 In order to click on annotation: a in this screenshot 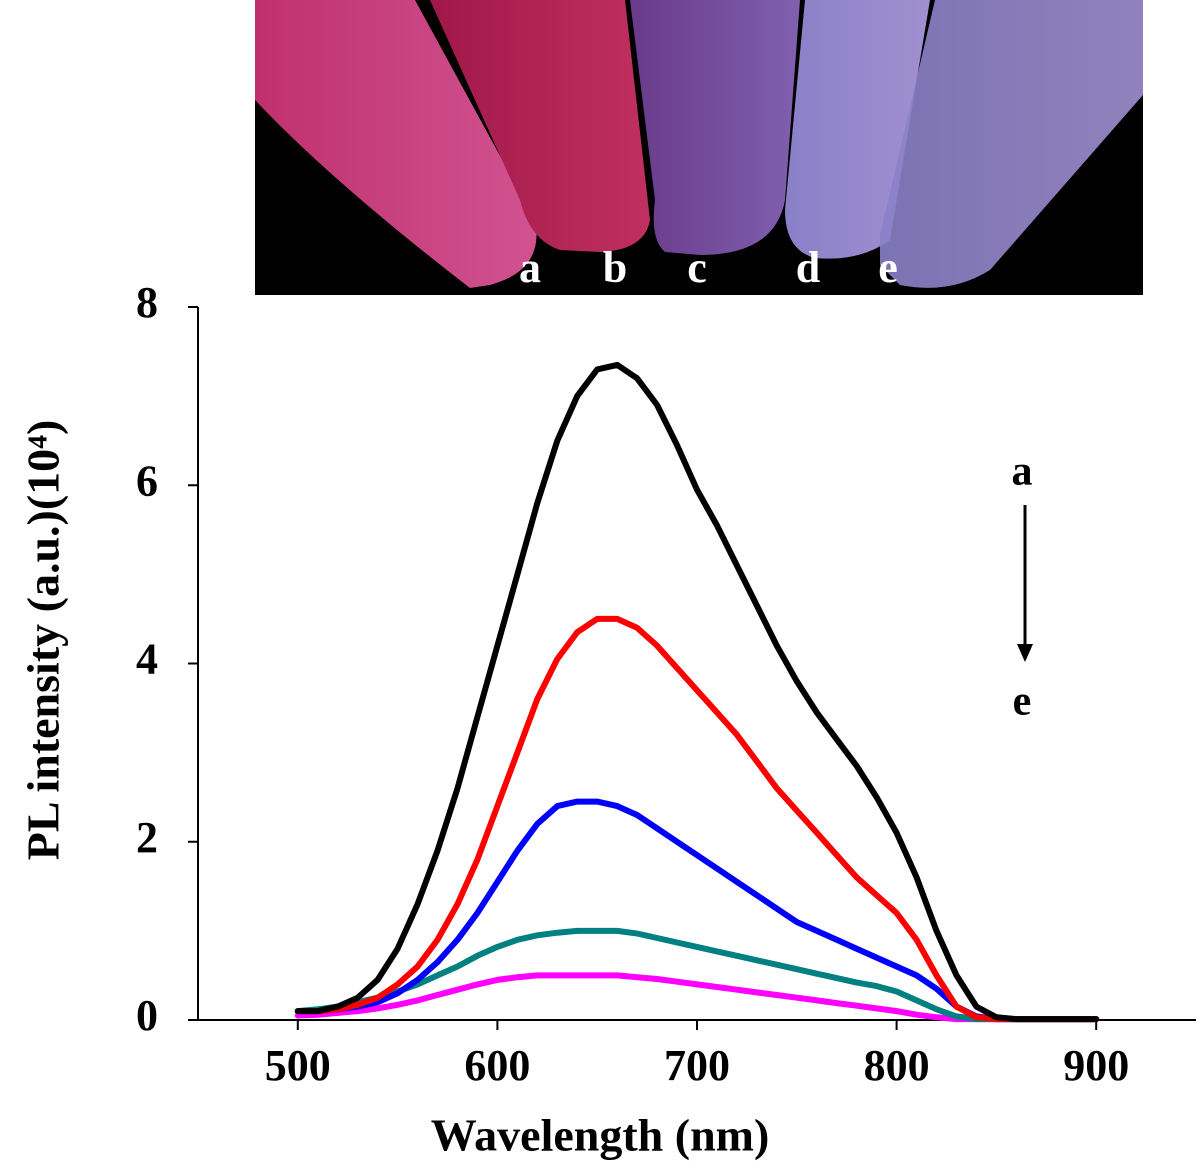, I will do `click(1022, 472)`.